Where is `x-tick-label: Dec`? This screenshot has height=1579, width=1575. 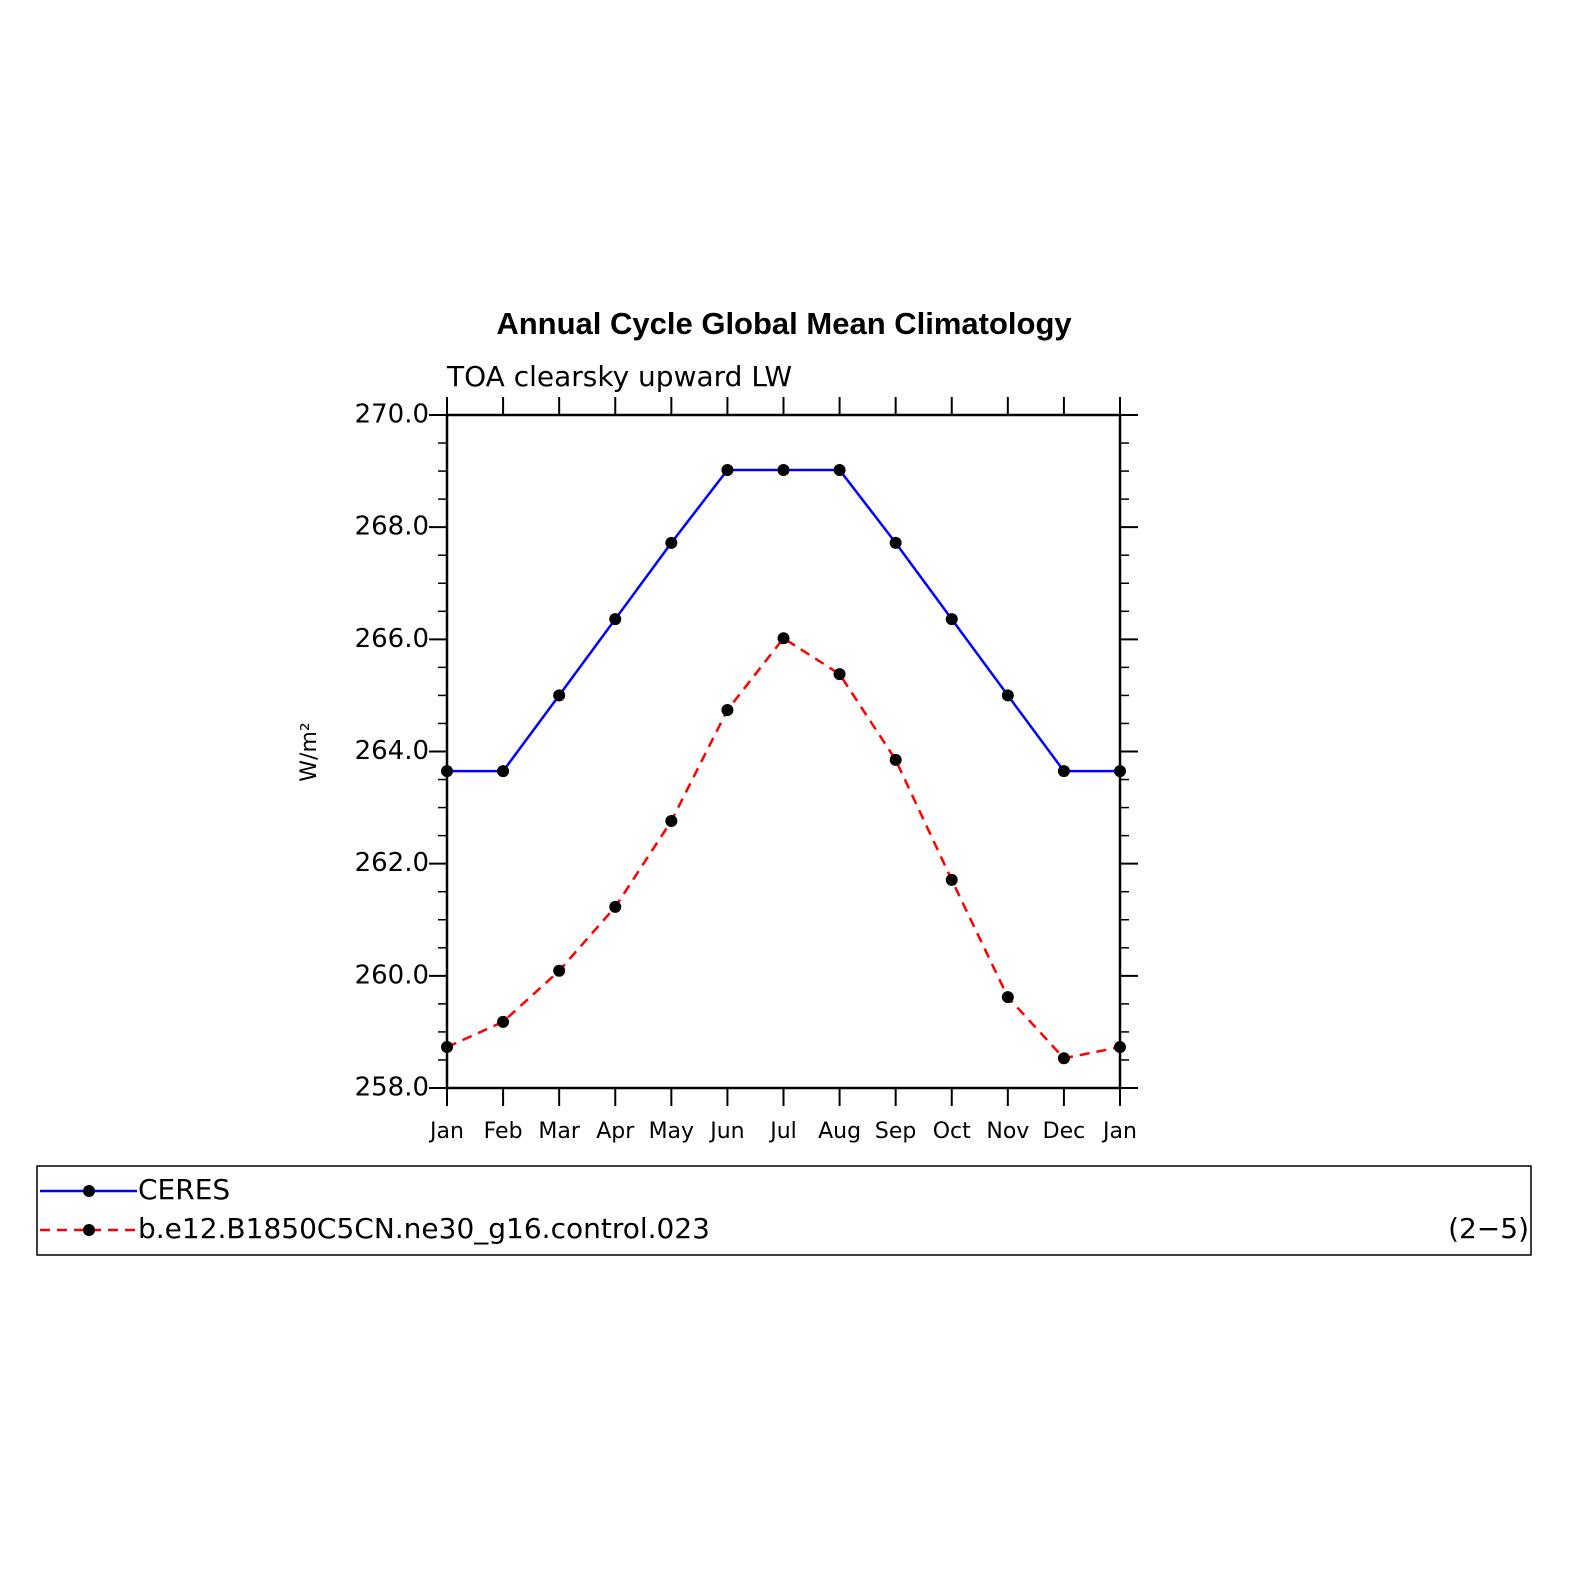
x-tick-label: Dec is located at coordinates (1064, 1131).